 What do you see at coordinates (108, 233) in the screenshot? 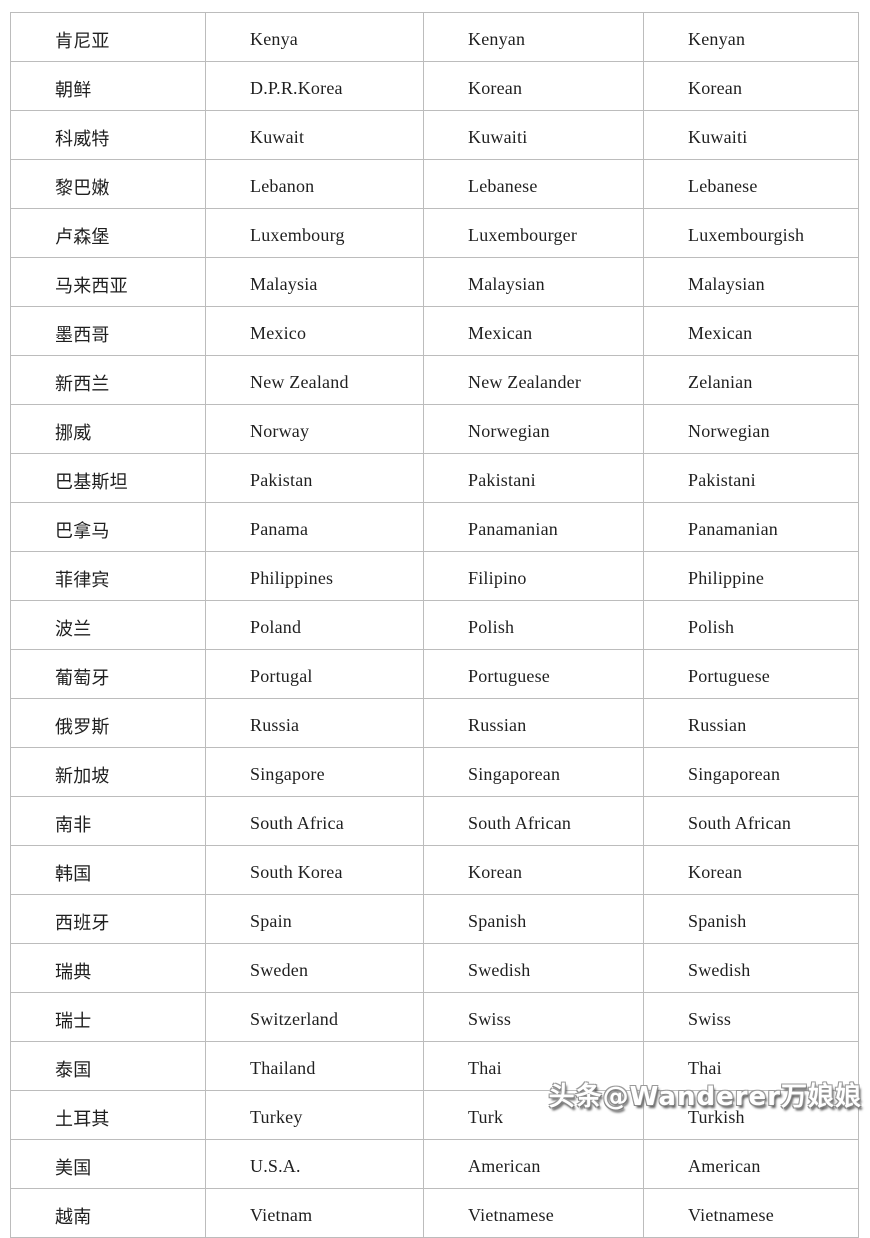
I see `table-cell: 卢森堡` at bounding box center [108, 233].